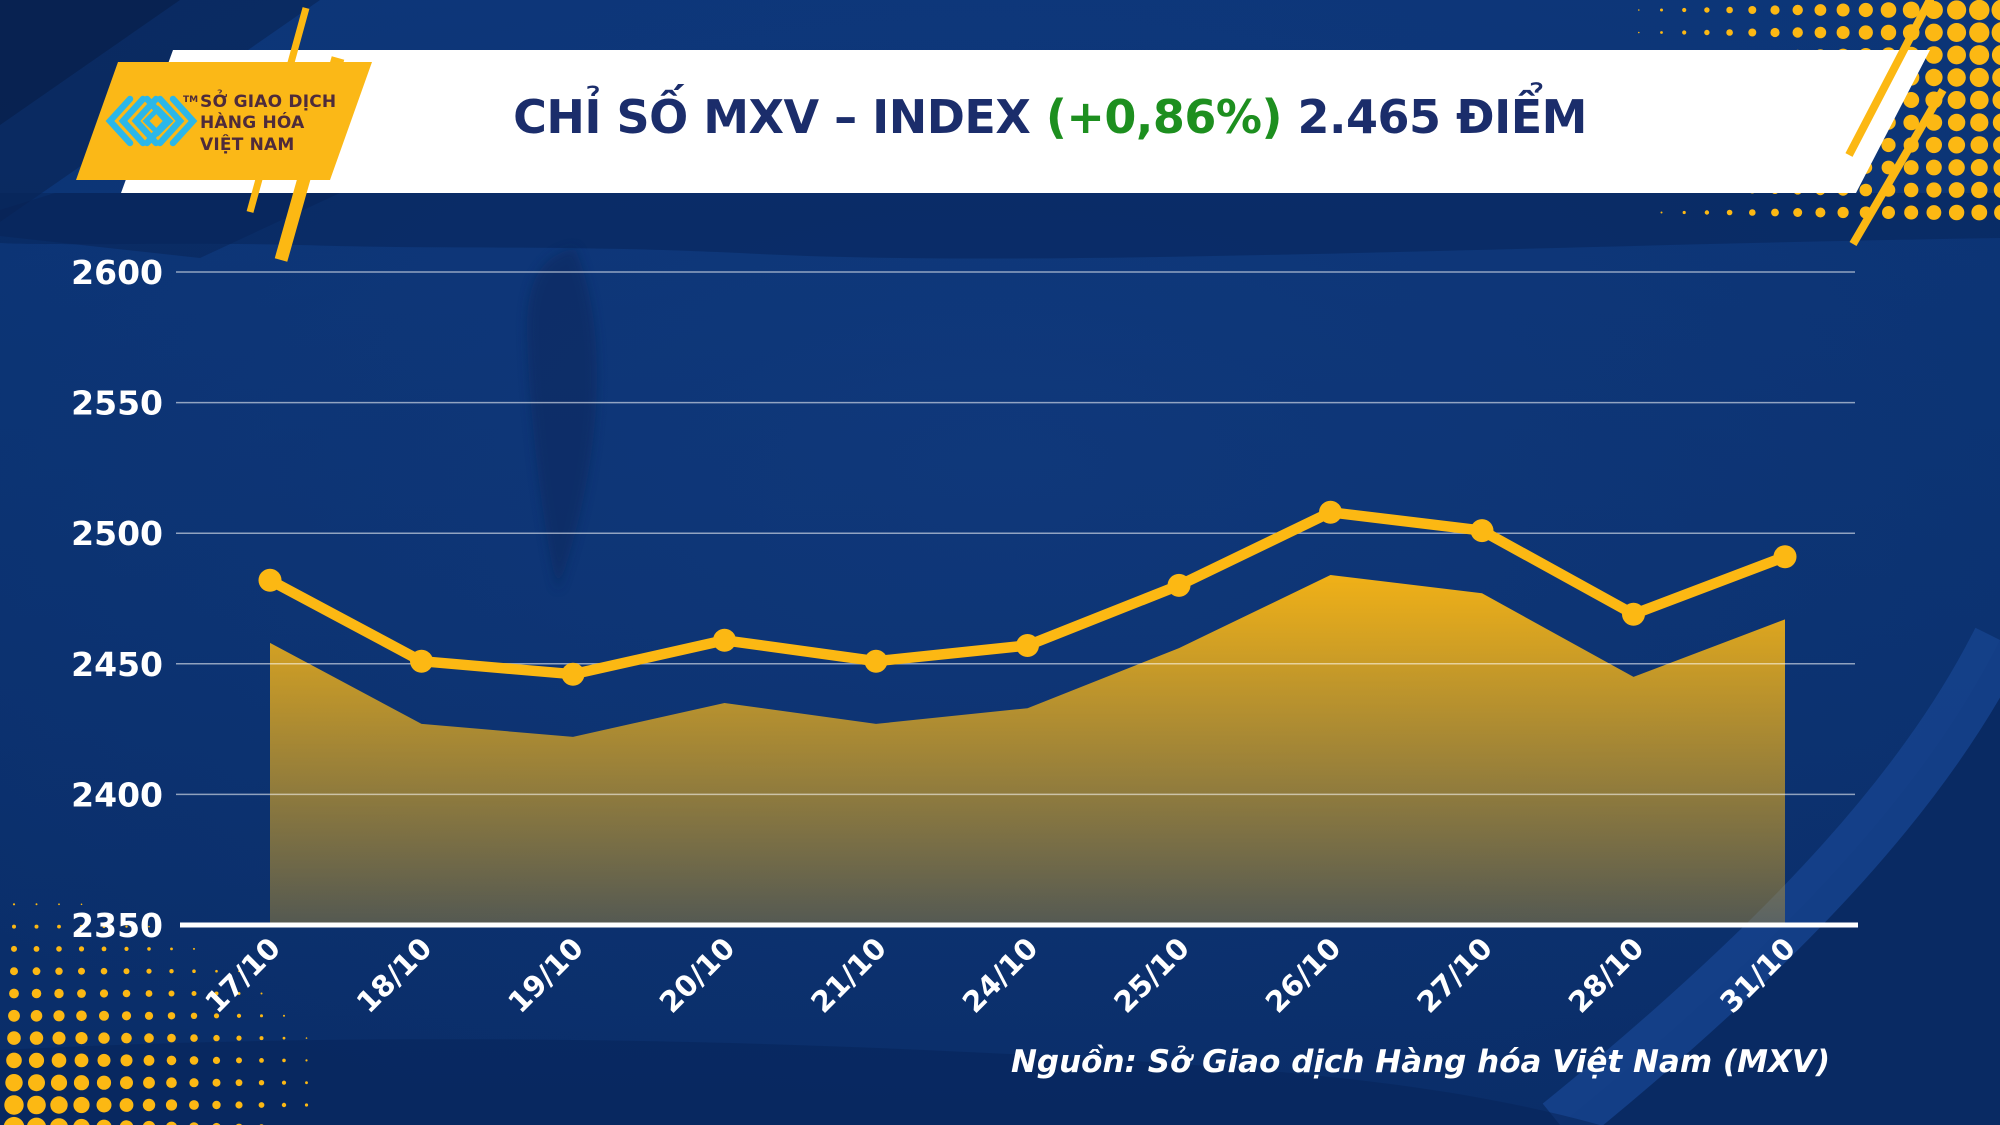  Describe the element at coordinates (90, 62) in the screenshot. I see `top-left-dark-wedge-inner` at that location.